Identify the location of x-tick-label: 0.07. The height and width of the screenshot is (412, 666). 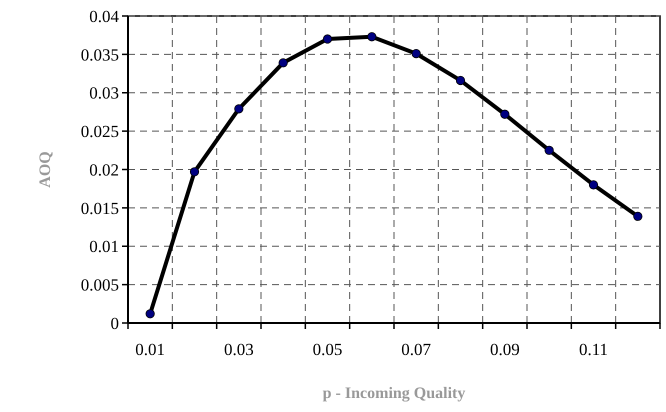
(416, 349).